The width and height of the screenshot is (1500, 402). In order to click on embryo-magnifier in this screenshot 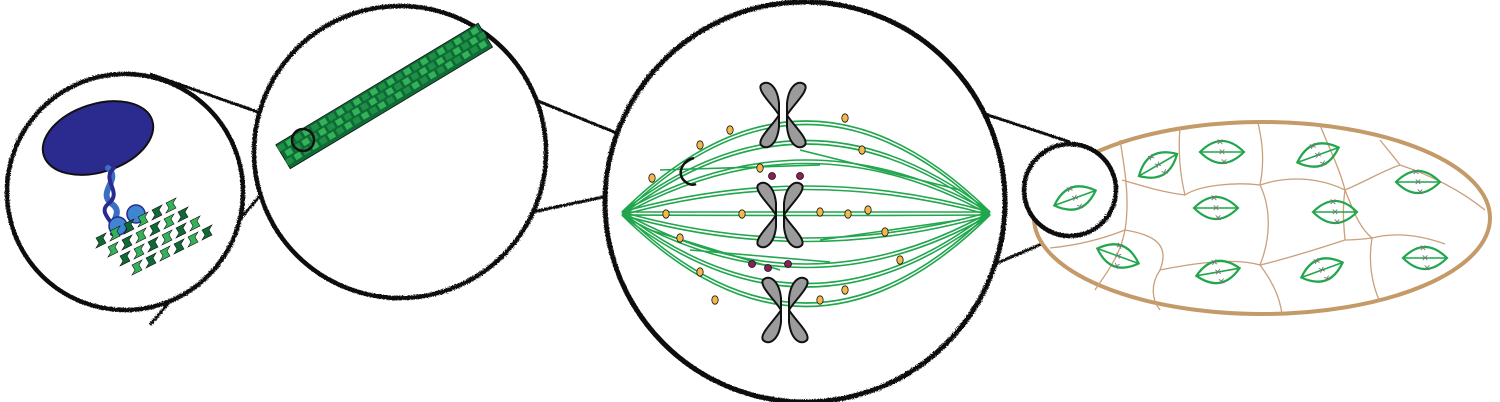, I will do `click(1070, 190)`.